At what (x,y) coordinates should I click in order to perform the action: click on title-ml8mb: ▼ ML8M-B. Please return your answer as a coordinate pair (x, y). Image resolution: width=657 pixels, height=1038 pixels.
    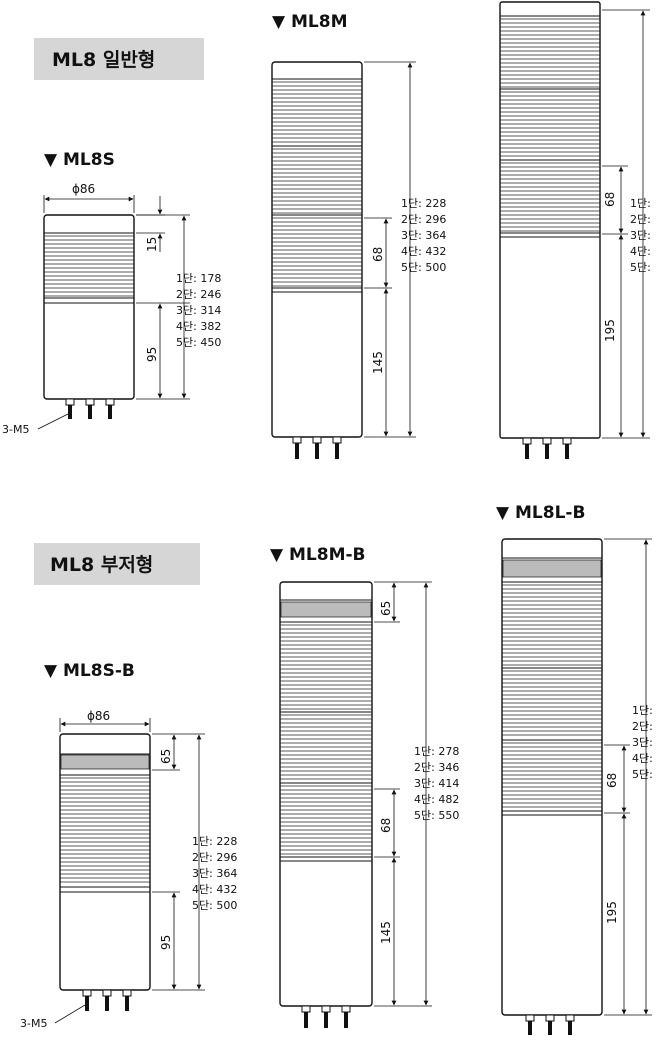
    Looking at the image, I should click on (318, 555).